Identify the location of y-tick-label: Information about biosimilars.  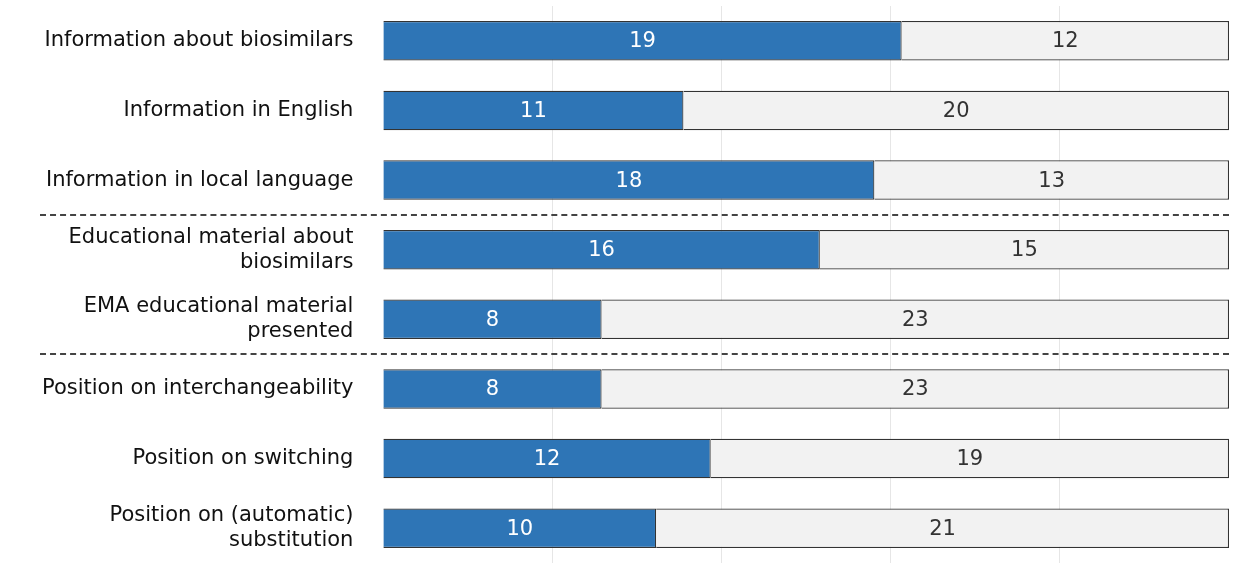
(199, 39).